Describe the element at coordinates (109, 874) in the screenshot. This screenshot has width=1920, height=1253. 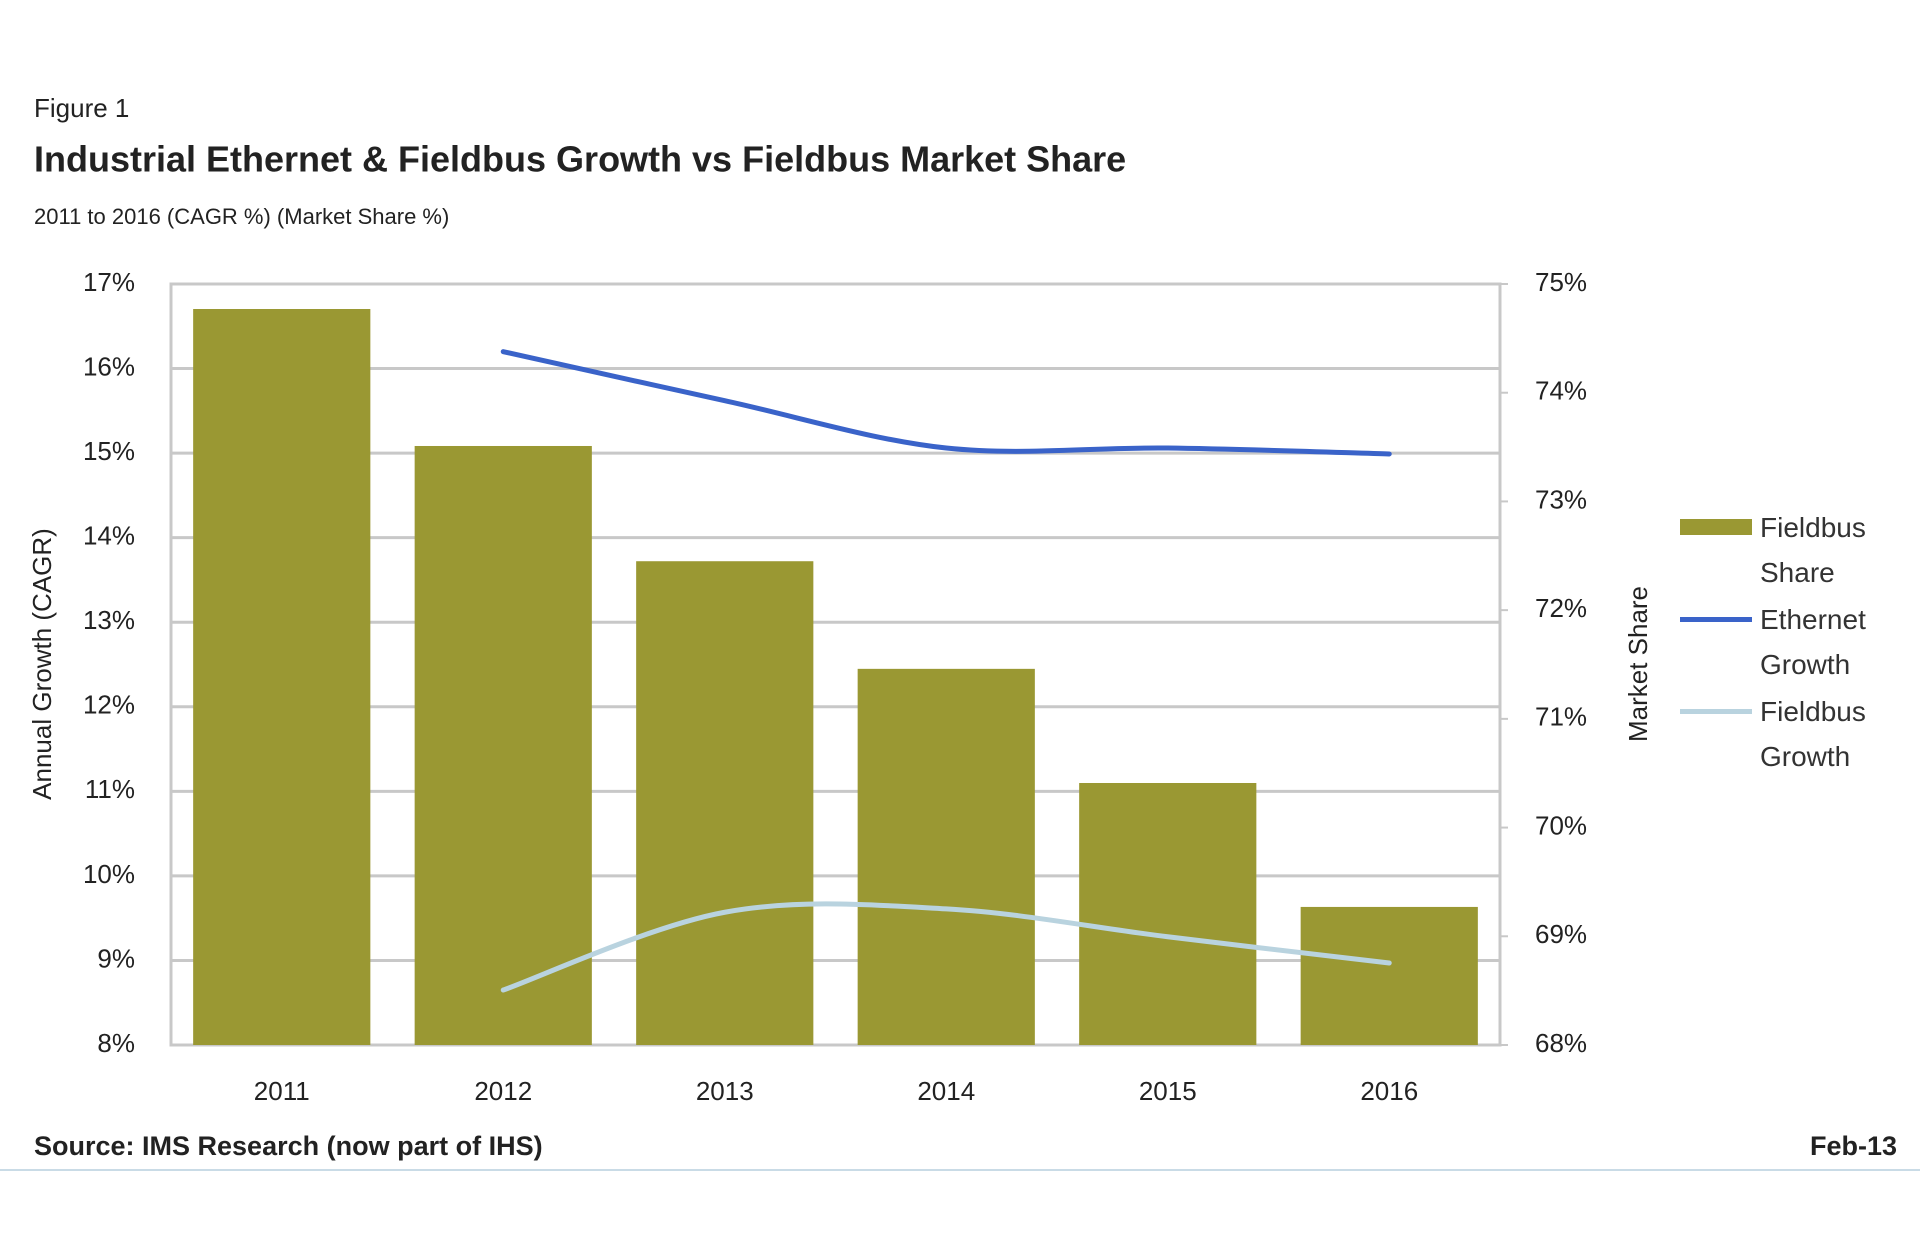
I see `y-tick-label: 10%` at that location.